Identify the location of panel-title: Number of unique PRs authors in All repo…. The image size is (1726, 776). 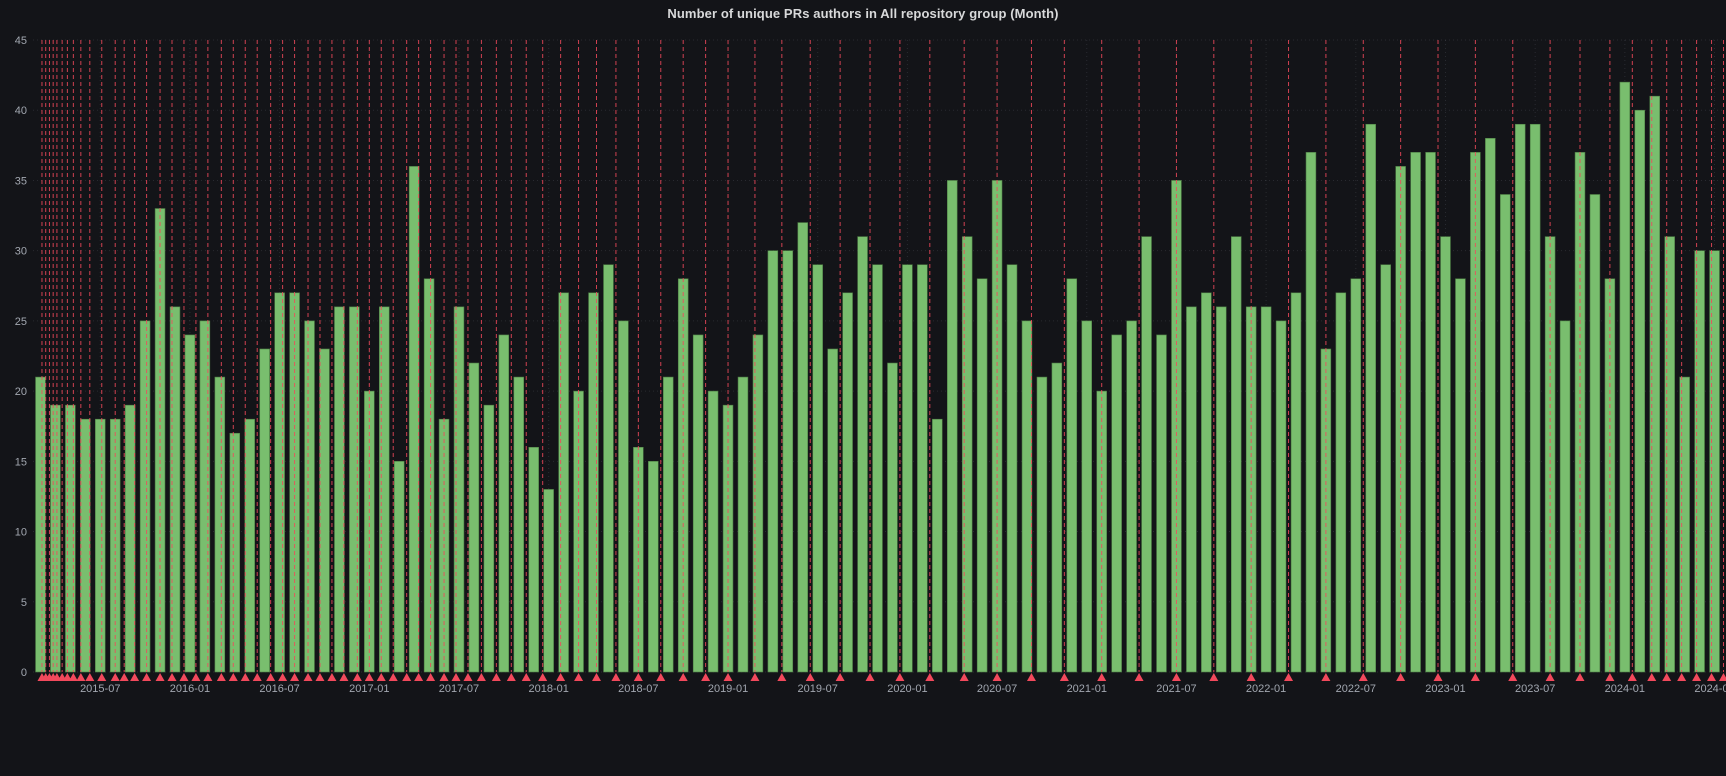
(863, 13).